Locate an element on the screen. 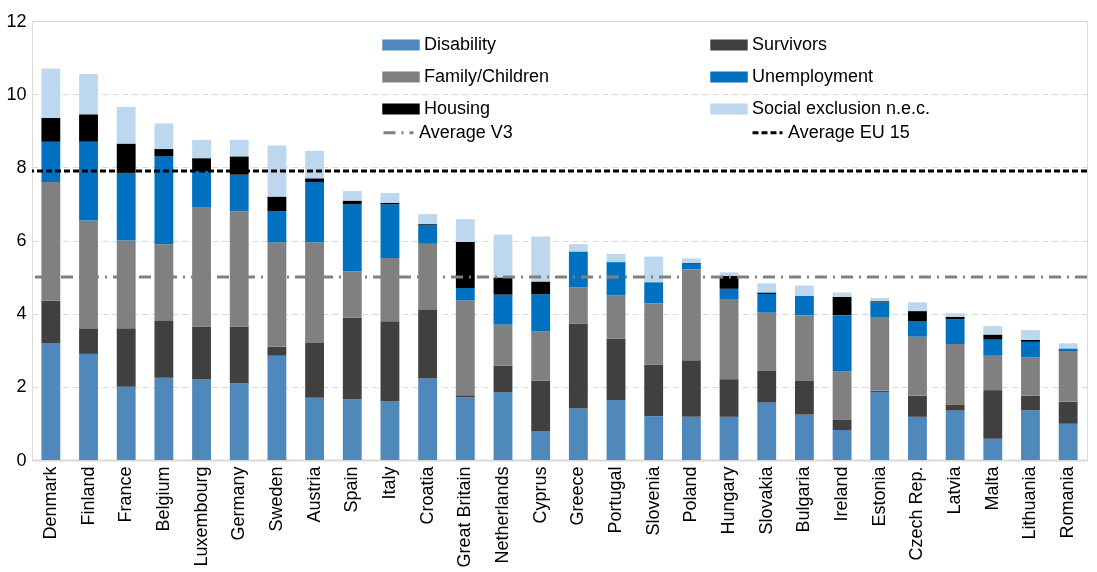  y-tick-label: 8 is located at coordinates (21, 166).